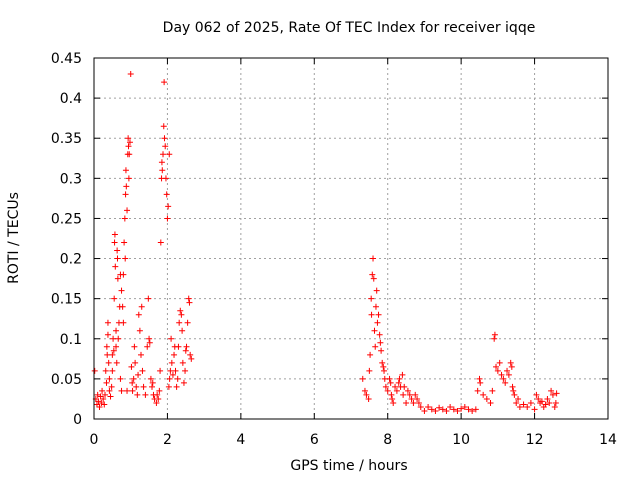 This screenshot has height=480, width=640. What do you see at coordinates (66, 219) in the screenshot?
I see `y-tick-label: 0.25` at bounding box center [66, 219].